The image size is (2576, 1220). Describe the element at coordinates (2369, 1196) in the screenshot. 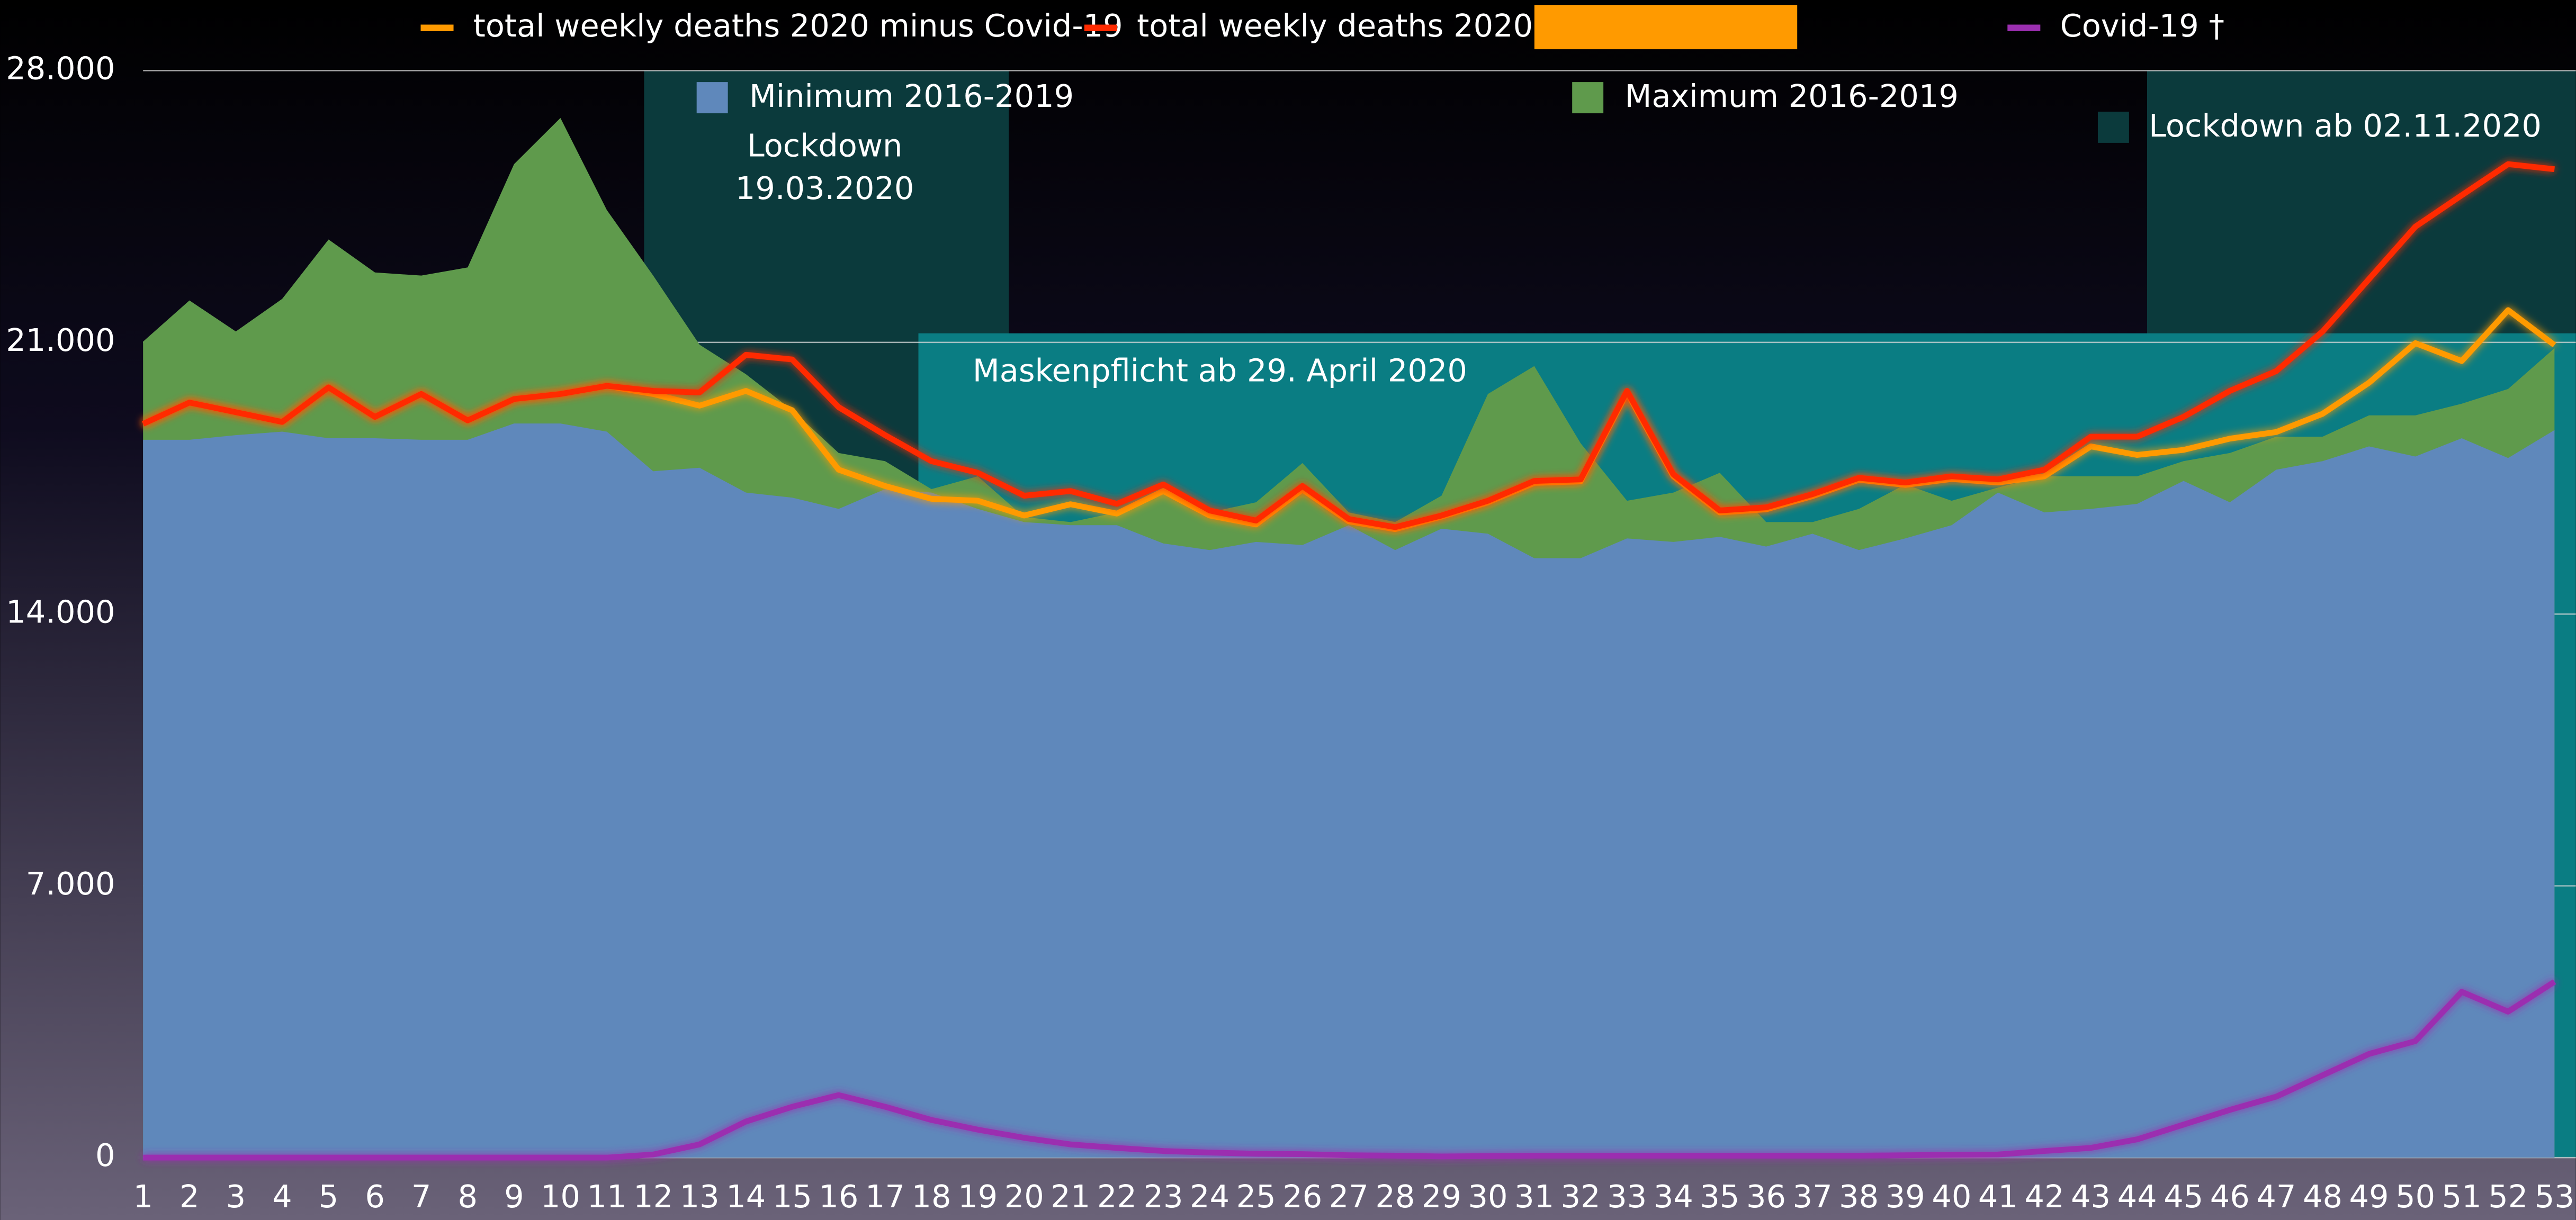

I see `x-tick-label: 49` at that location.